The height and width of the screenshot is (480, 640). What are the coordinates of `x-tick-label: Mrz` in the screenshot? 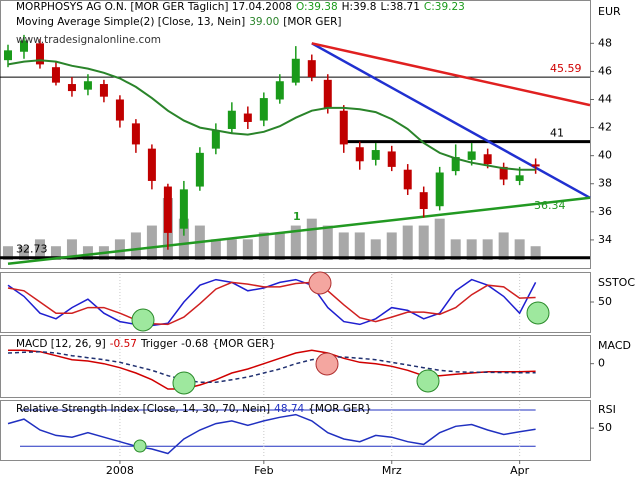 It's located at (392, 470).